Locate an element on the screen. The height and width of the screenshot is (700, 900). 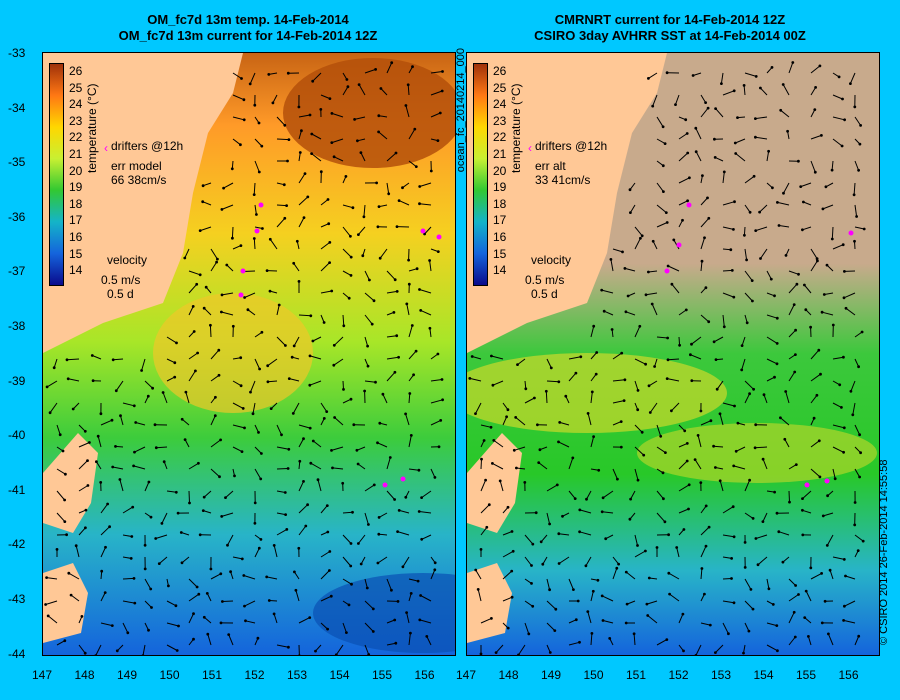
longitude-tick: 150 is located at coordinates (593, 675).